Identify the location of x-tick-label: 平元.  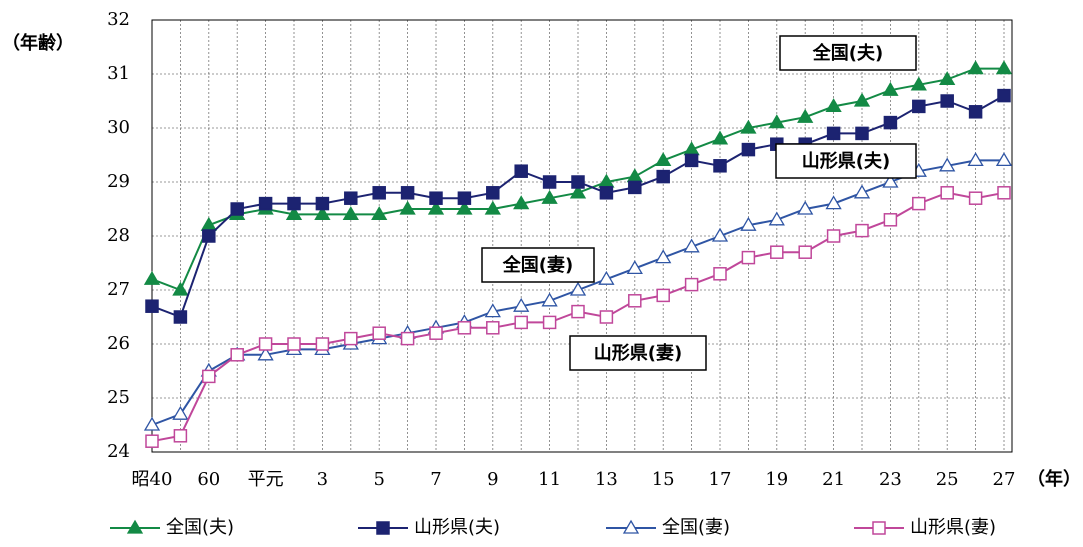
(266, 479).